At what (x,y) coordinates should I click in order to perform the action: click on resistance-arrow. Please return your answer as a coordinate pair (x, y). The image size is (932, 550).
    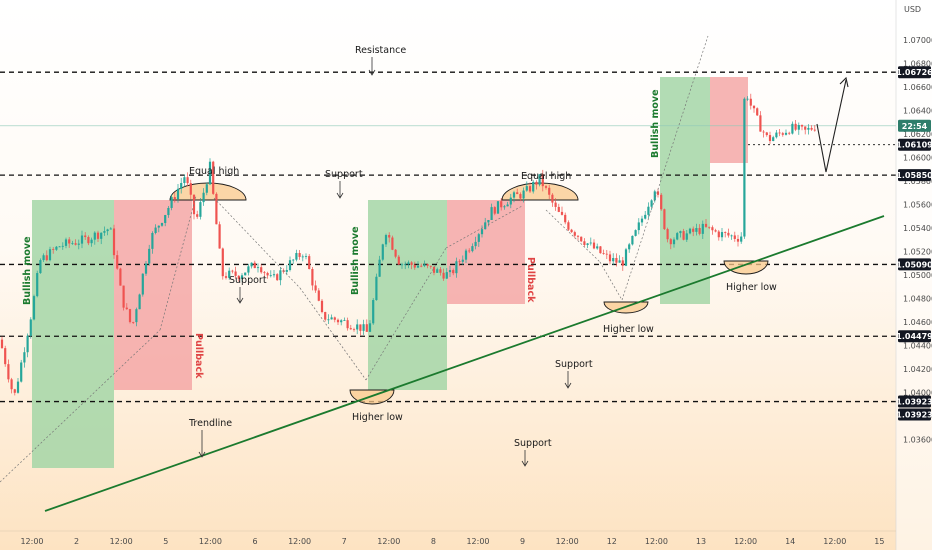
    Looking at the image, I should click on (372, 66).